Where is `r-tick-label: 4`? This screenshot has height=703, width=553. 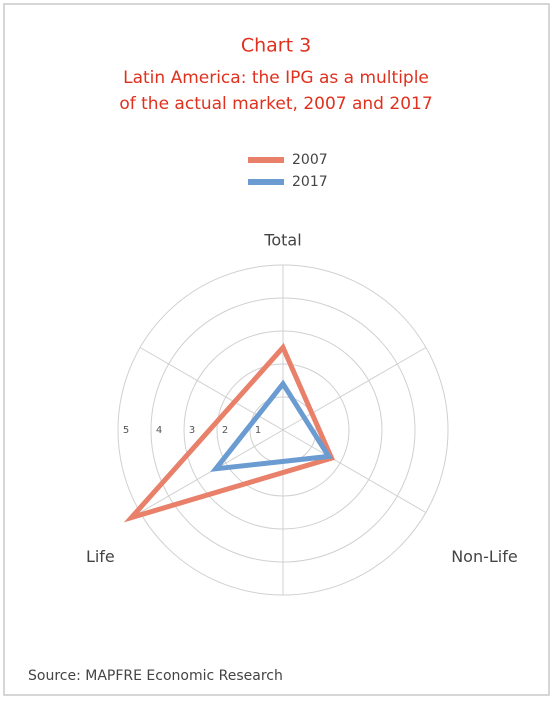 r-tick-label: 4 is located at coordinates (159, 430).